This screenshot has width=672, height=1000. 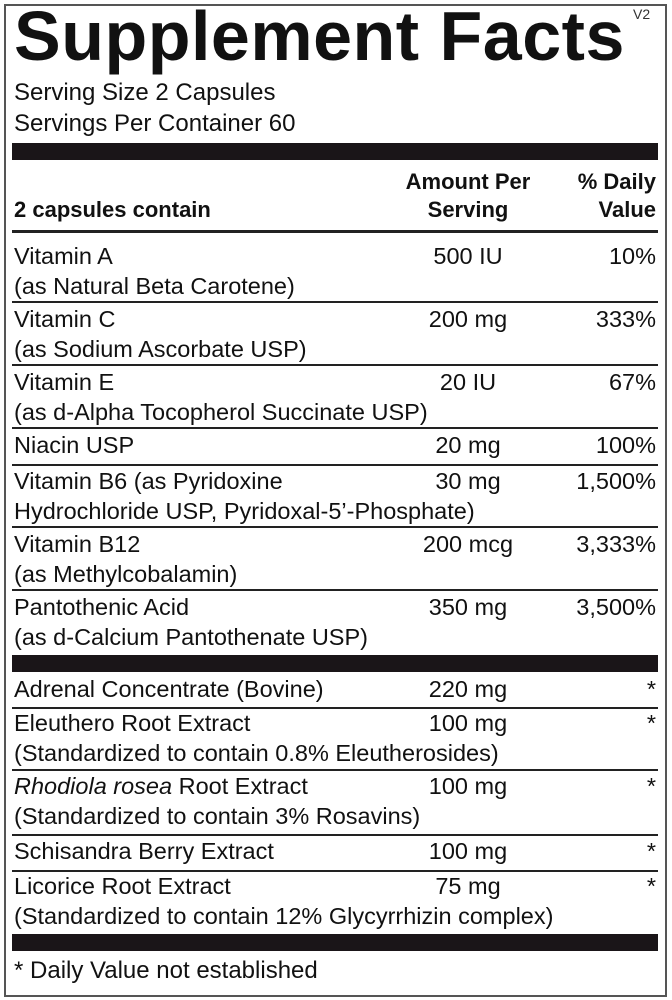 I want to click on header-contain: 2 capsules contain, so click(x=112, y=209).